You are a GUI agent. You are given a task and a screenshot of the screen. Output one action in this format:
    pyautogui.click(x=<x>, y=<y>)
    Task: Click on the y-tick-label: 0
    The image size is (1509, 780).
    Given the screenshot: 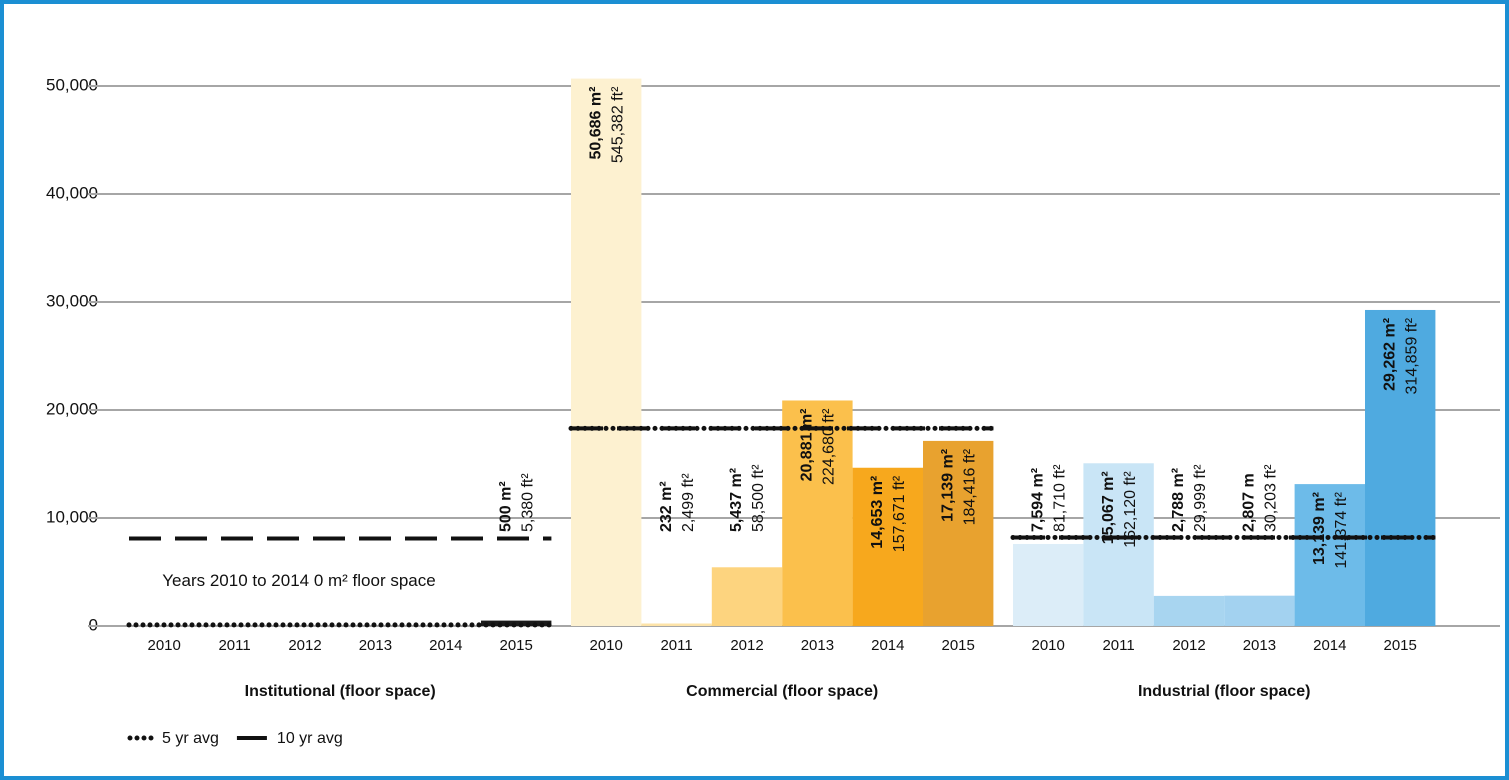 What is the action you would take?
    pyautogui.click(x=93, y=624)
    